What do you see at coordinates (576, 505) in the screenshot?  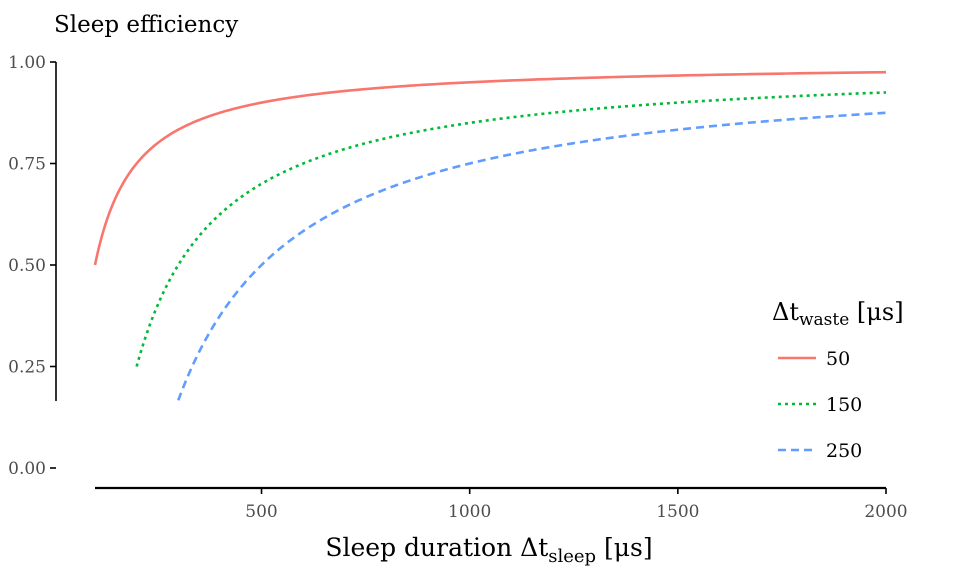 I see `x-axis-ticks: 500 1000 1500 2000` at bounding box center [576, 505].